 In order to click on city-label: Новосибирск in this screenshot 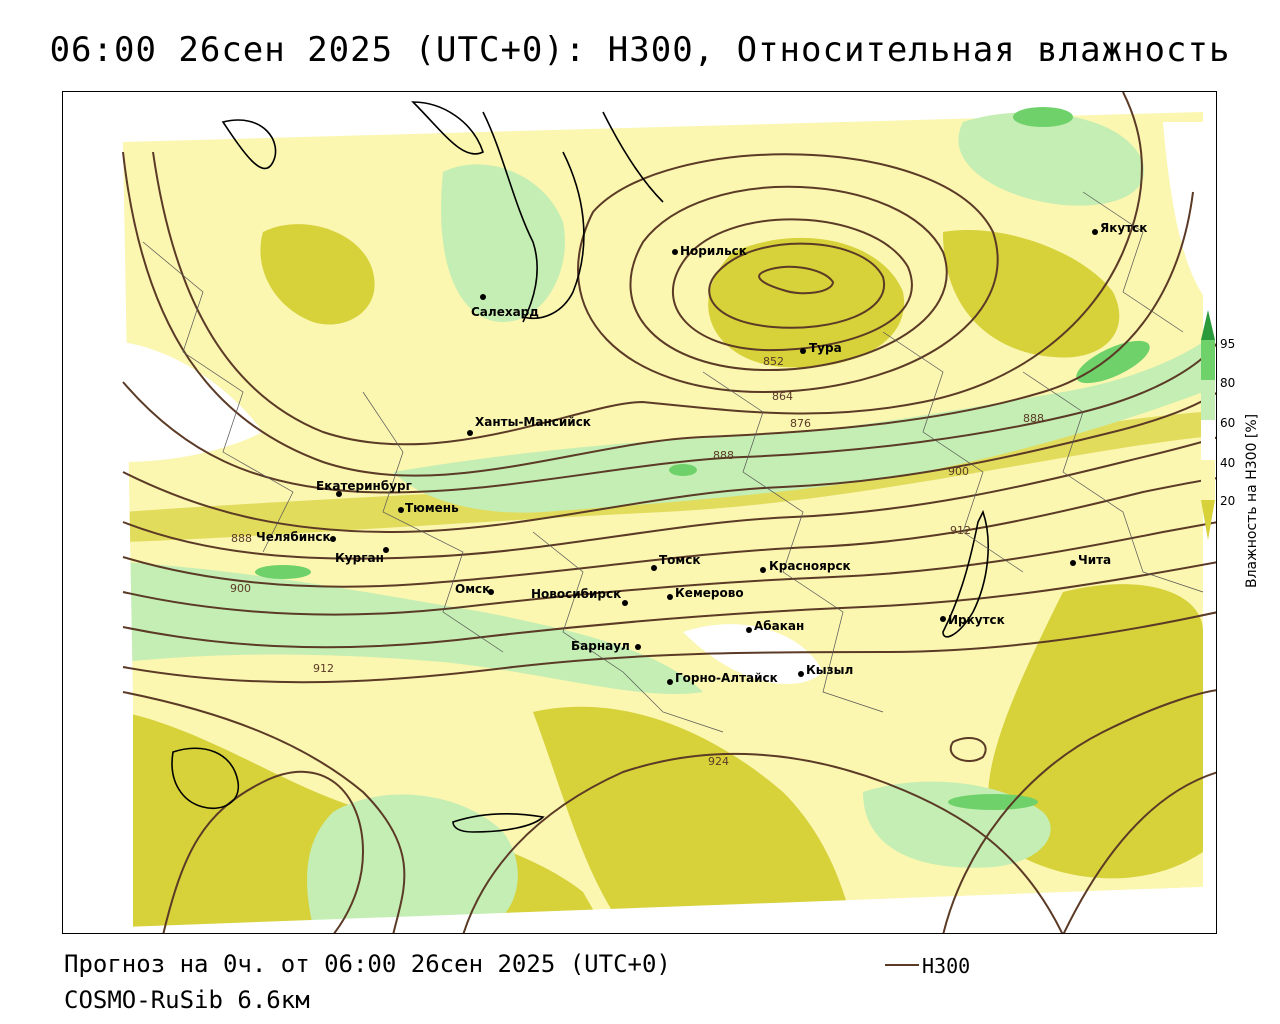, I will do `click(576, 594)`.